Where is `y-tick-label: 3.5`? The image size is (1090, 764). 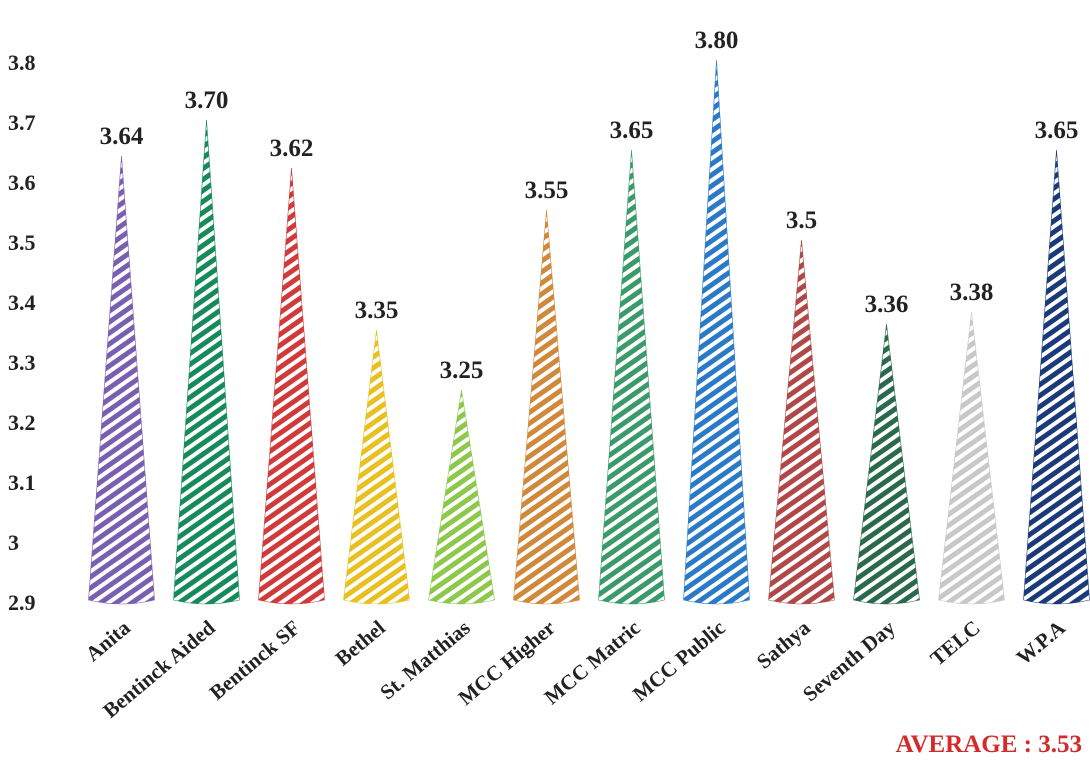
y-tick-label: 3.5 is located at coordinates (22, 242).